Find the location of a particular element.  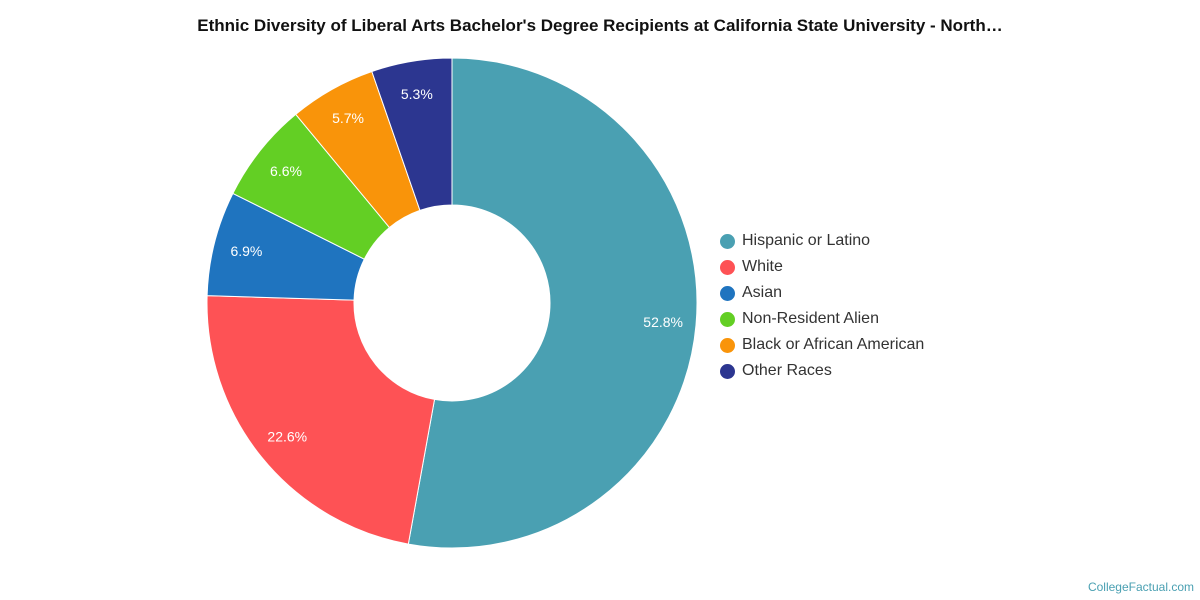

slice-label-5: 5.3% is located at coordinates (417, 94).